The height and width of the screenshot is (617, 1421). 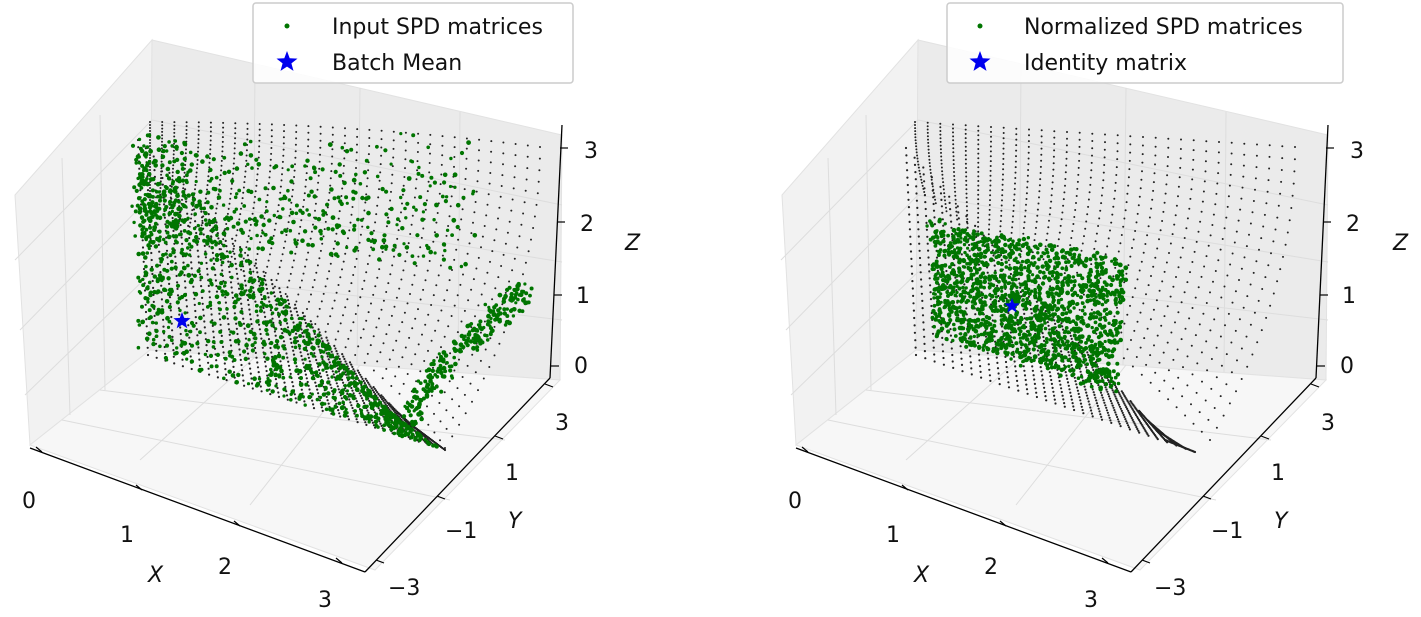 What do you see at coordinates (632, 243) in the screenshot?
I see `z-axis-label: Z` at bounding box center [632, 243].